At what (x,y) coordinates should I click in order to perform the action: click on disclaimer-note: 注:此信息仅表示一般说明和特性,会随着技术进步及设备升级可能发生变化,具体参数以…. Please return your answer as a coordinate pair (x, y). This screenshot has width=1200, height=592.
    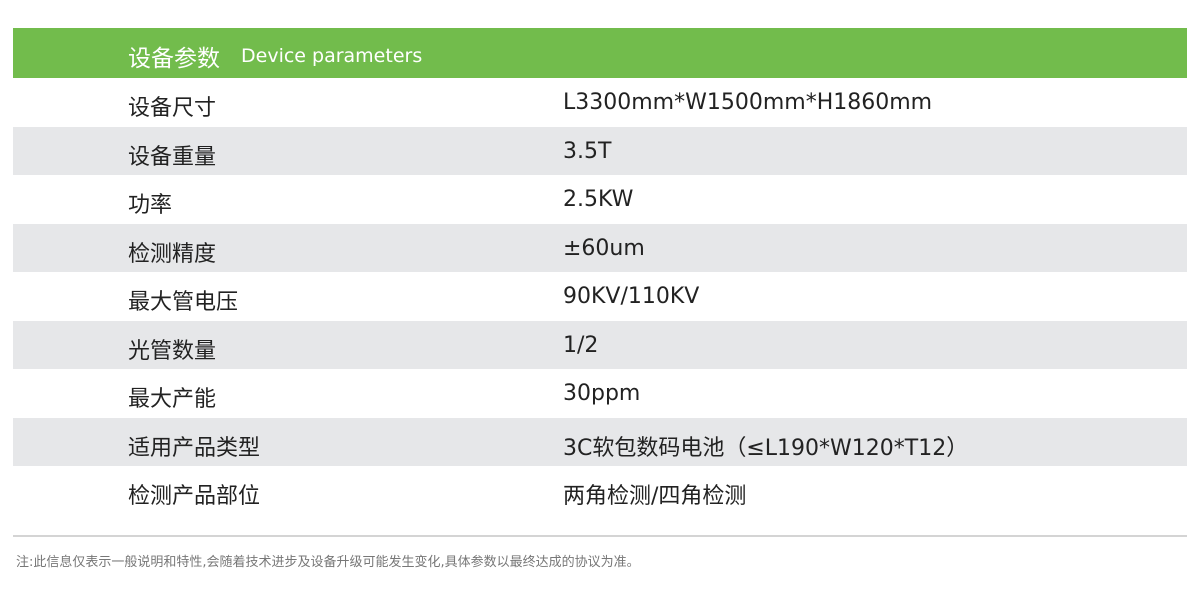
    Looking at the image, I should click on (328, 562).